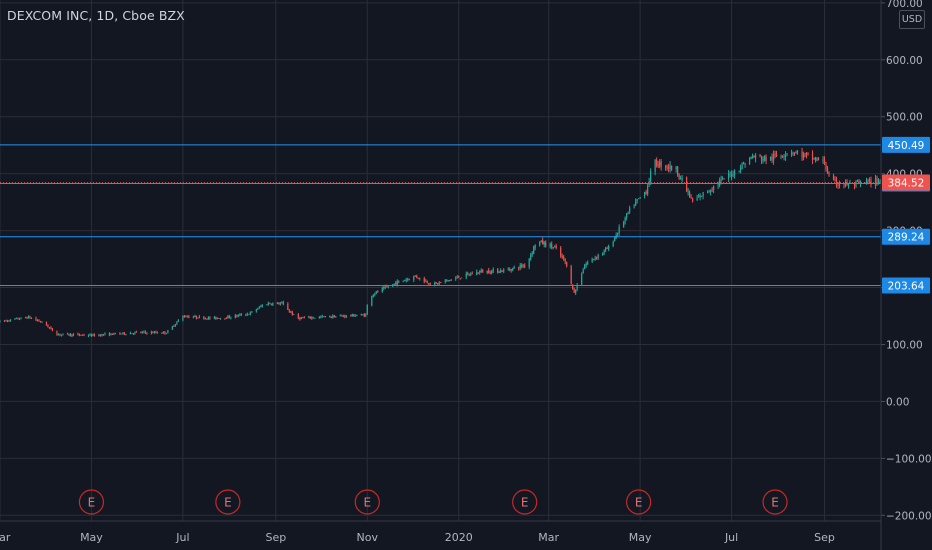  I want to click on time-axis: Mar May Jul Sep Nov 2020 Mar May Jul Sep, so click(440, 532).